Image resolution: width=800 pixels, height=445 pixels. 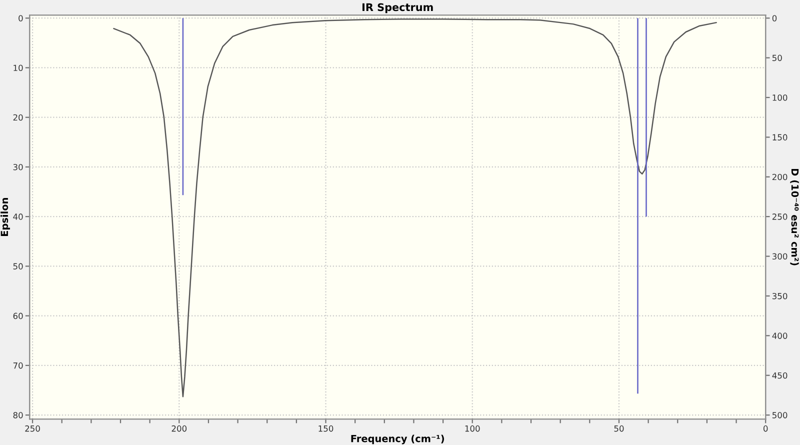 What do you see at coordinates (780, 97) in the screenshot?
I see `y2-tick-label: 100` at bounding box center [780, 97].